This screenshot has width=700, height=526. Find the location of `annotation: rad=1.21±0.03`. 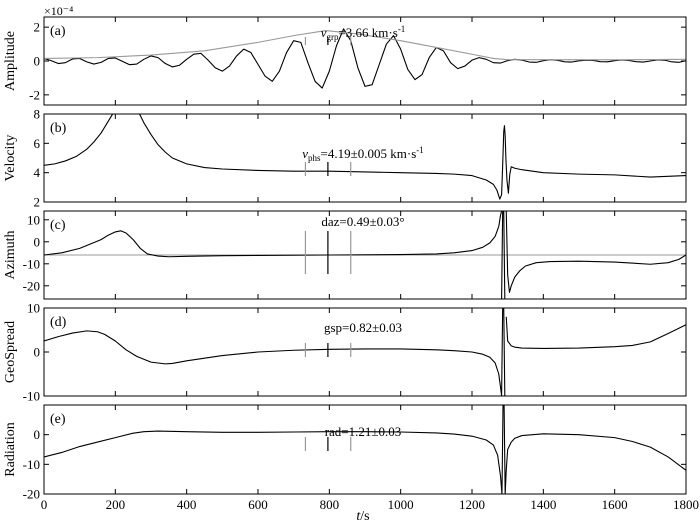

annotation: rad=1.21±0.03 is located at coordinates (363, 431).